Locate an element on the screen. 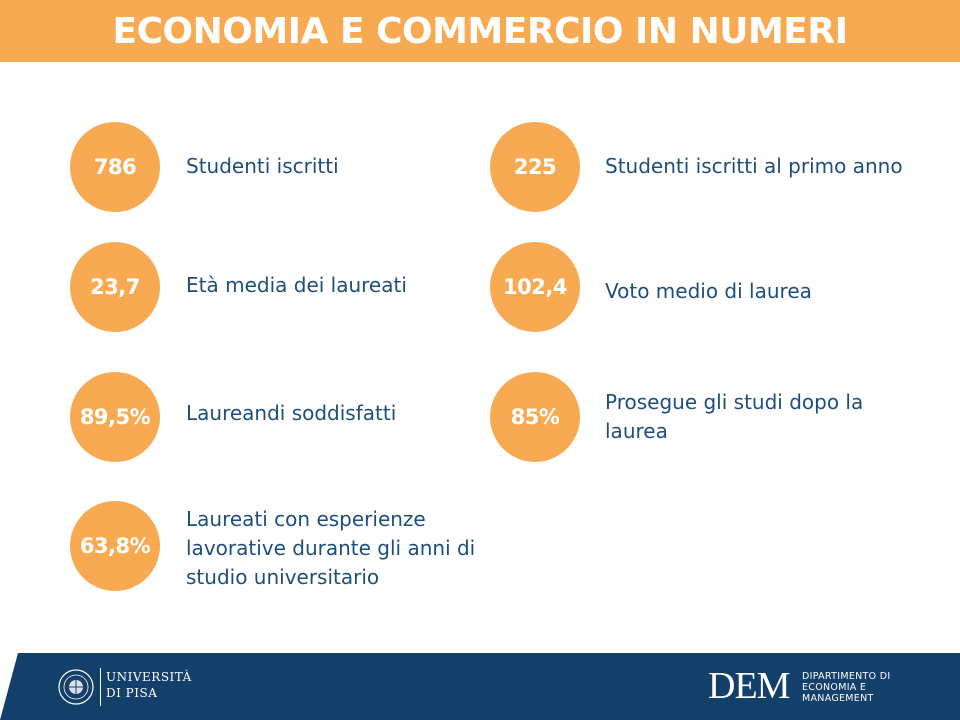 The image size is (960, 720). stat-value-circle: 102,4 is located at coordinates (535, 287).